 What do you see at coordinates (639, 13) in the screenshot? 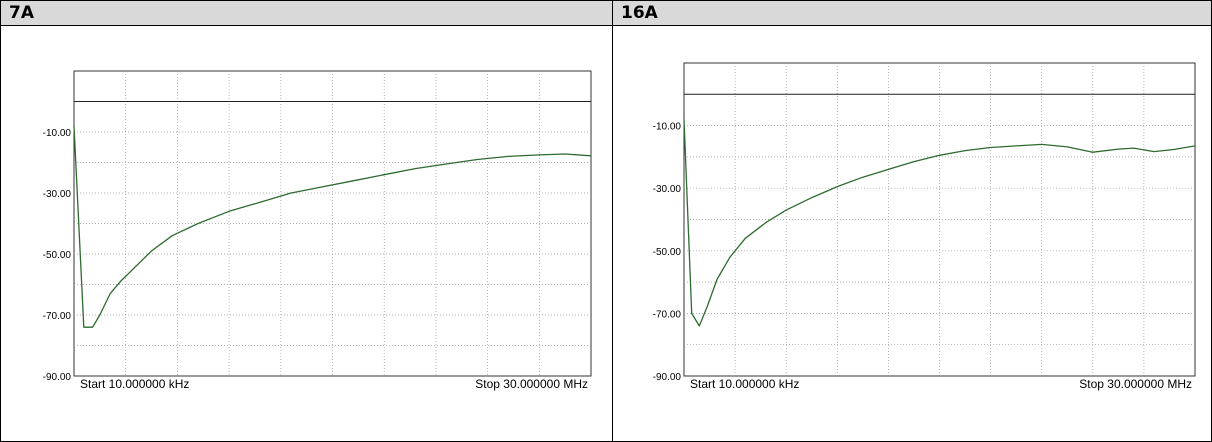
I see `panel-title: 16A` at bounding box center [639, 13].